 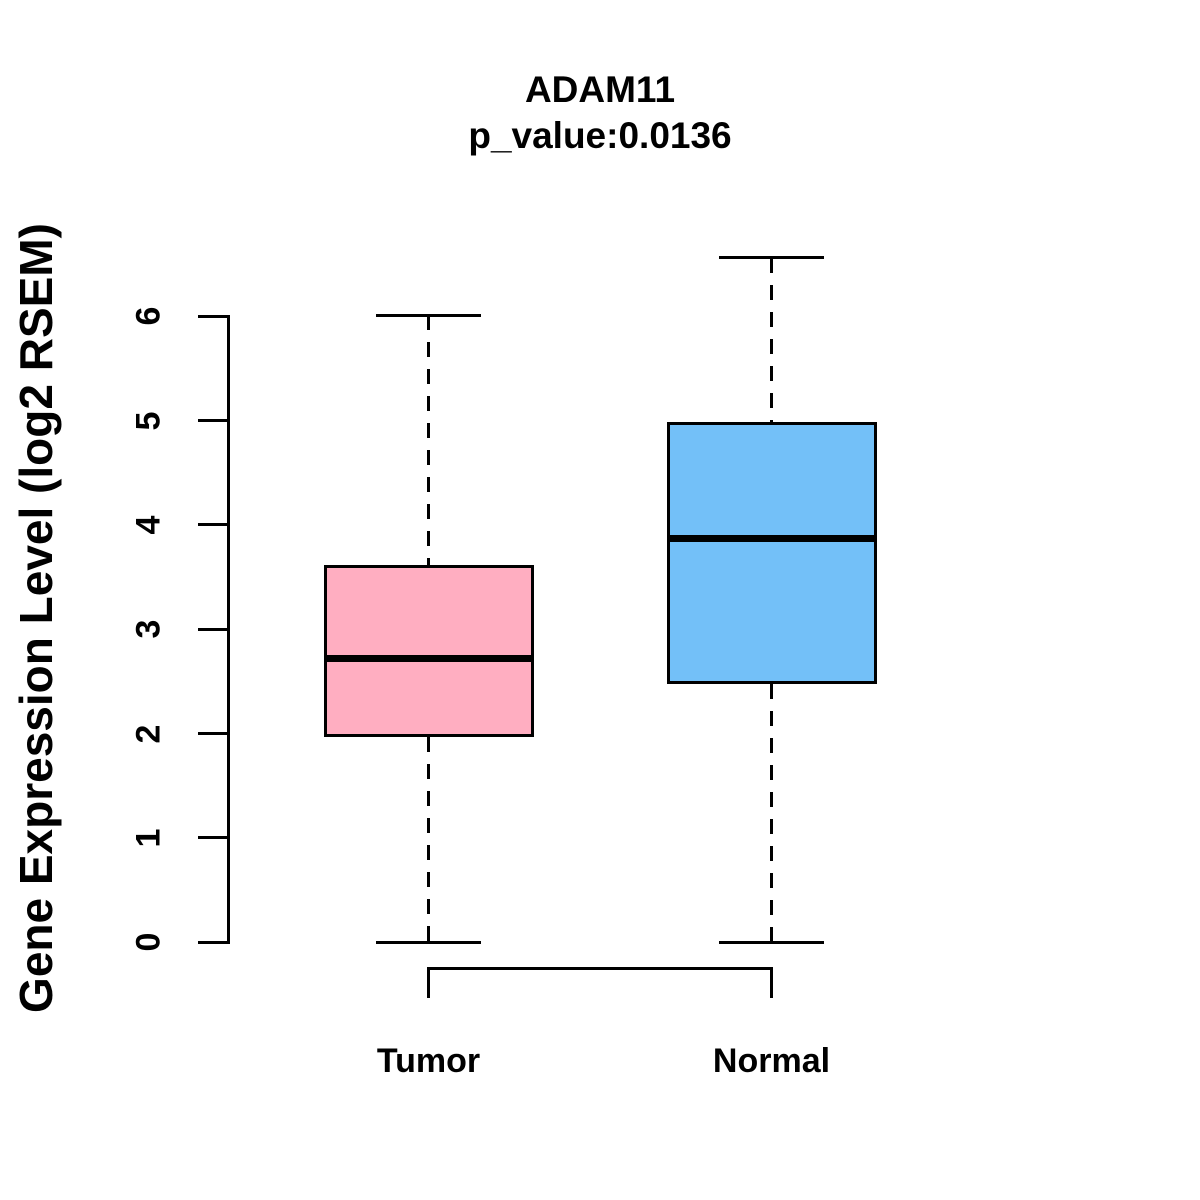 What do you see at coordinates (428, 982) in the screenshot?
I see `x-axis-tick-tumor` at bounding box center [428, 982].